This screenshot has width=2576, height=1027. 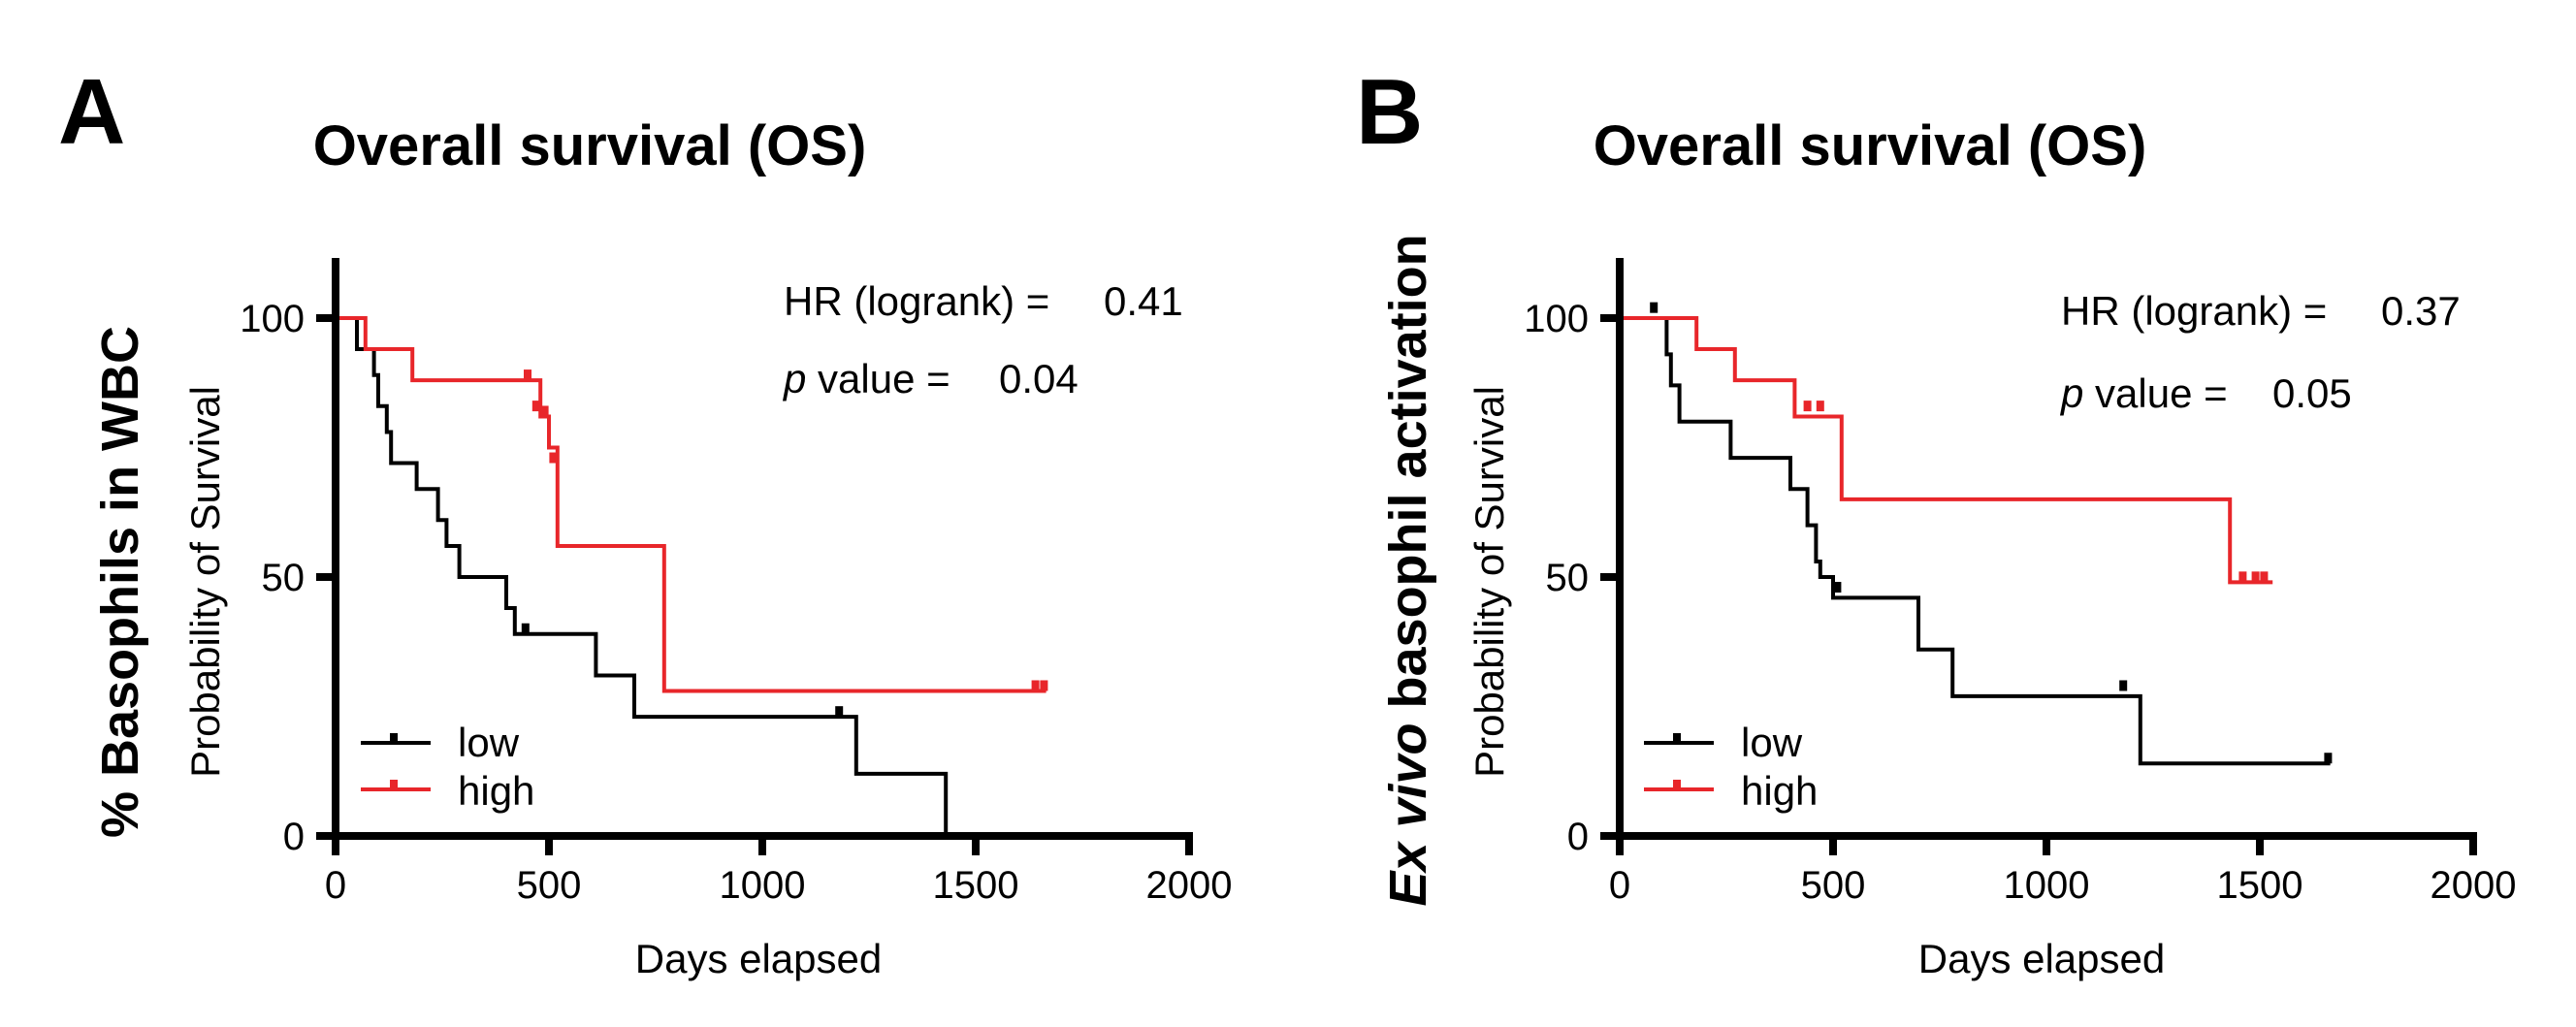 I want to click on hr-value-a: 0.41, so click(x=1143, y=301).